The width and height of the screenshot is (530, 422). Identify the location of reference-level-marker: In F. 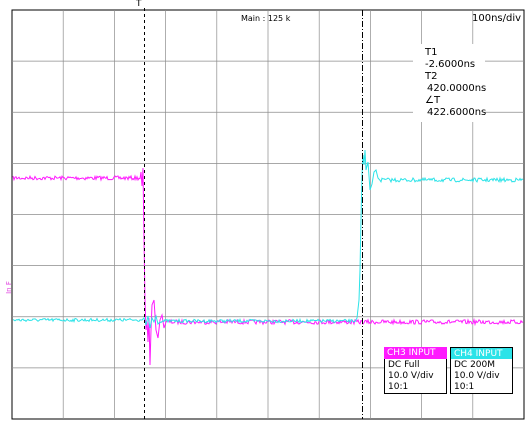
(8, 287).